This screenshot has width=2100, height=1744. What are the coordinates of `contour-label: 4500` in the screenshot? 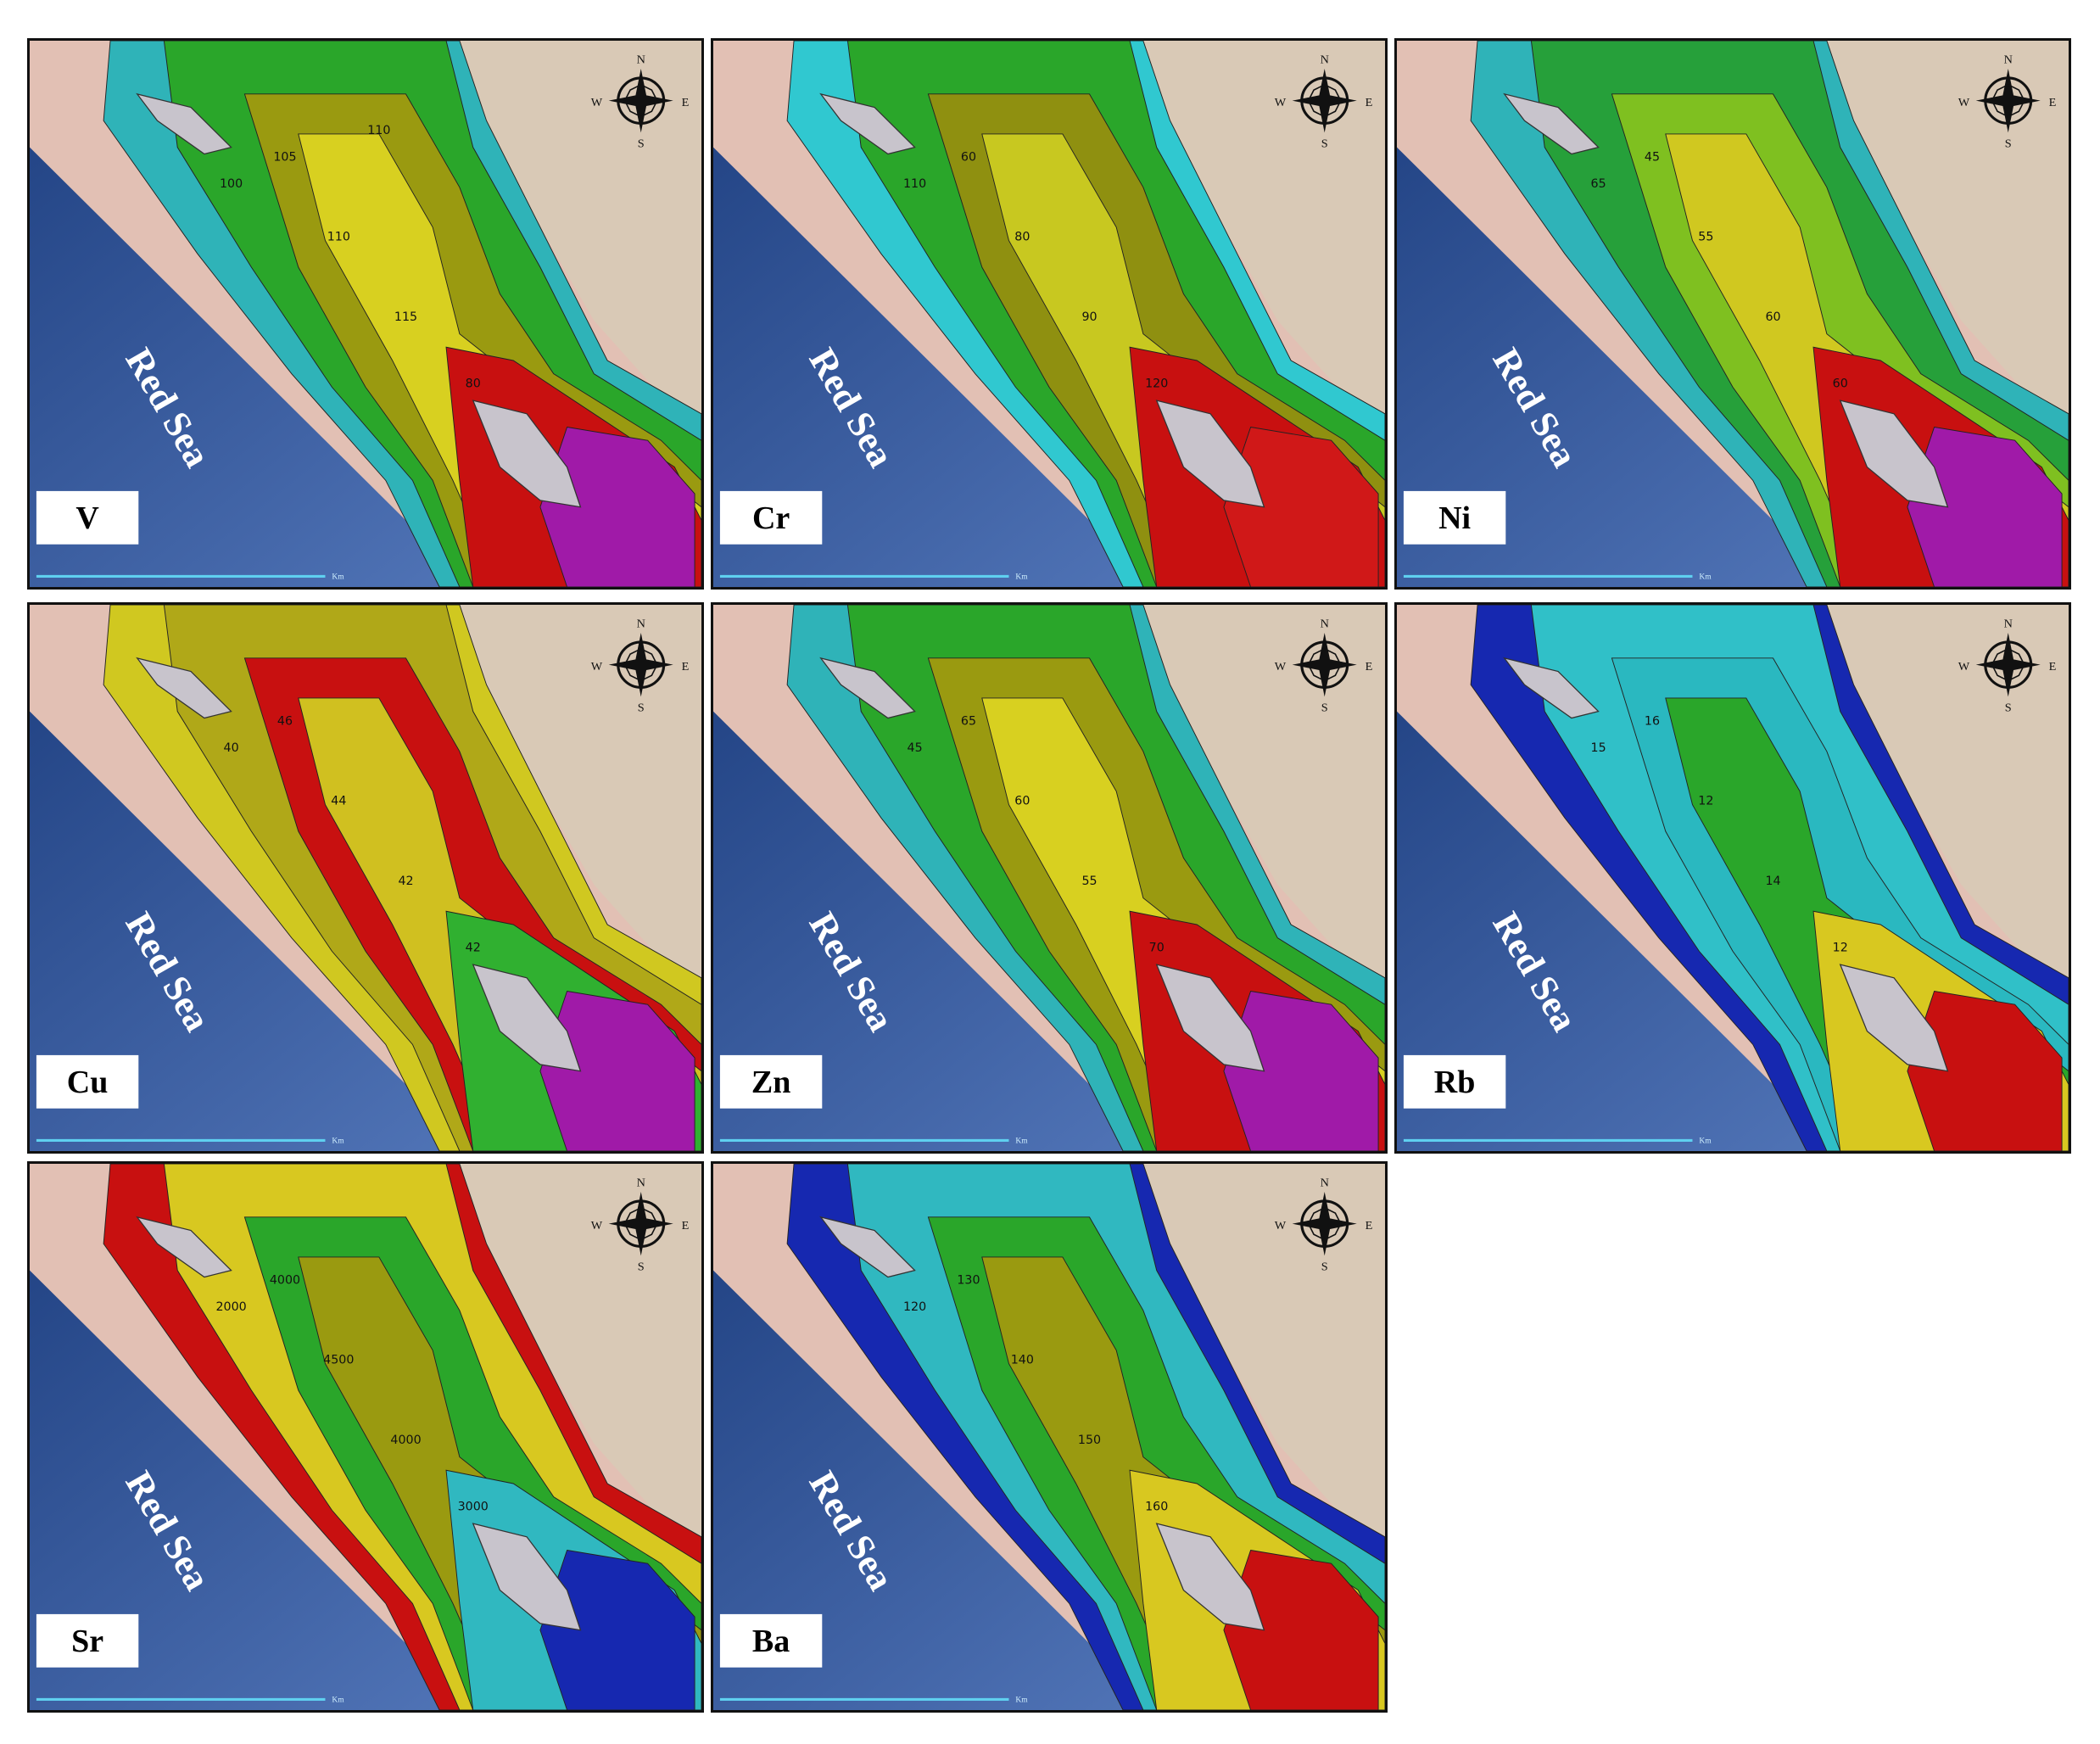 It's located at (339, 1360).